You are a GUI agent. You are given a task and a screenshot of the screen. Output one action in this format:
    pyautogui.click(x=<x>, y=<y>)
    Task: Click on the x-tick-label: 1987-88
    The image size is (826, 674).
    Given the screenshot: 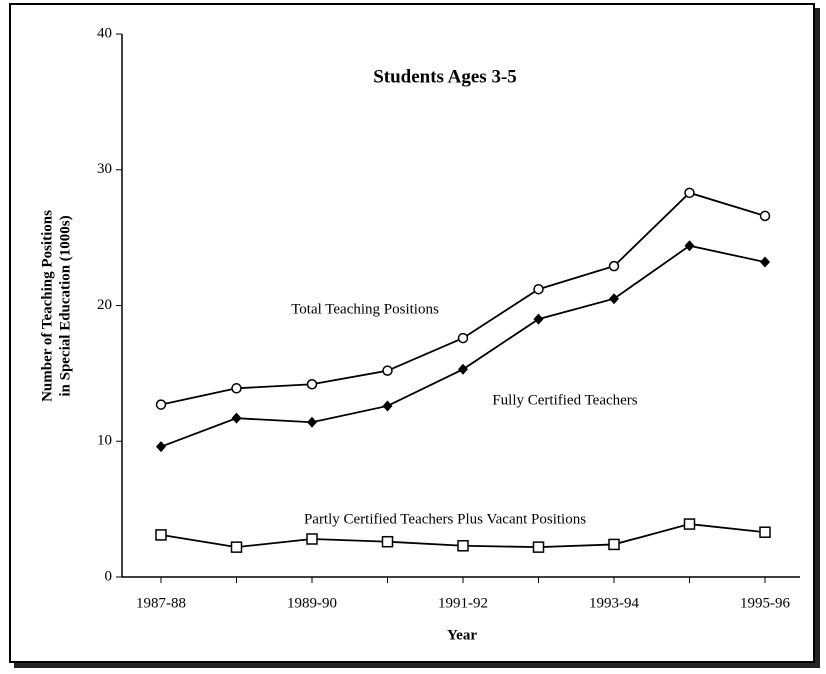 What is the action you would take?
    pyautogui.click(x=161, y=603)
    